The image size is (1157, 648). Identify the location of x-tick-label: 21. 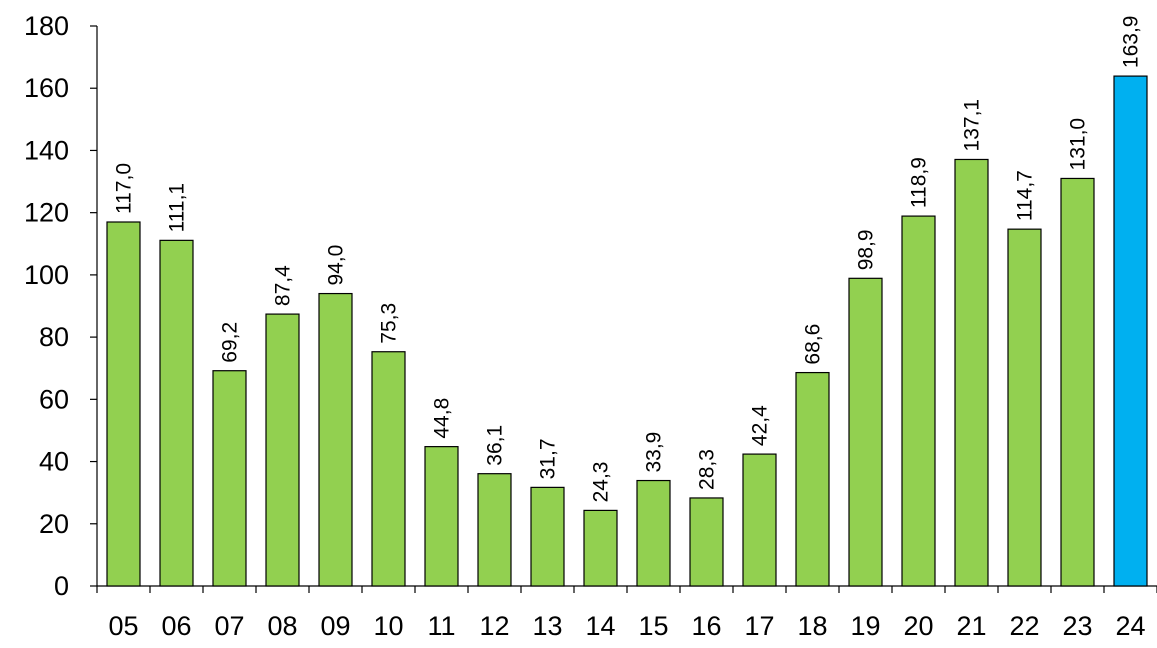
(971, 626).